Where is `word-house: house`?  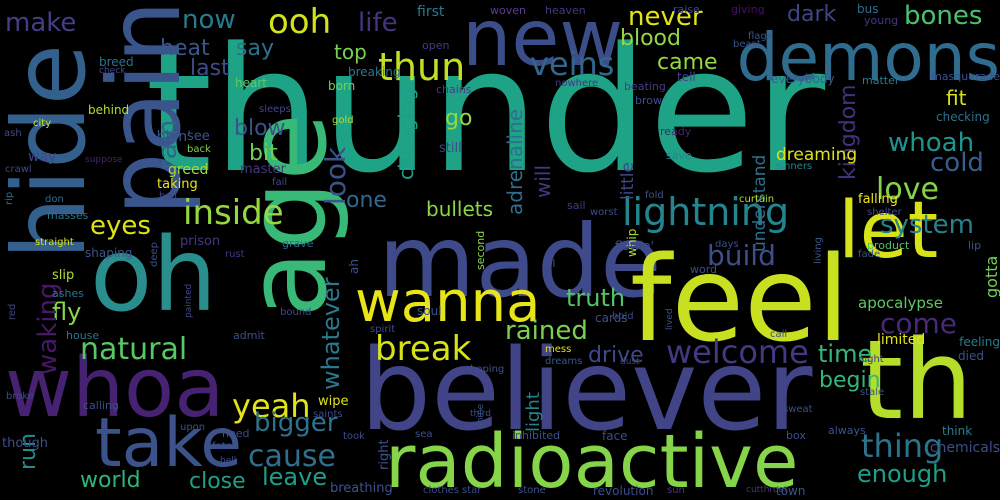
word-house: house is located at coordinates (83, 335).